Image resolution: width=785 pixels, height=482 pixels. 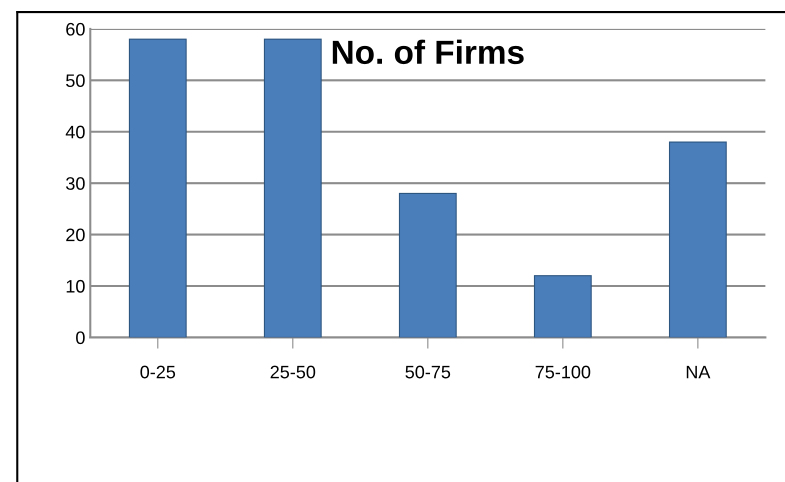 I want to click on chart-title: No. of Firms, so click(x=428, y=52).